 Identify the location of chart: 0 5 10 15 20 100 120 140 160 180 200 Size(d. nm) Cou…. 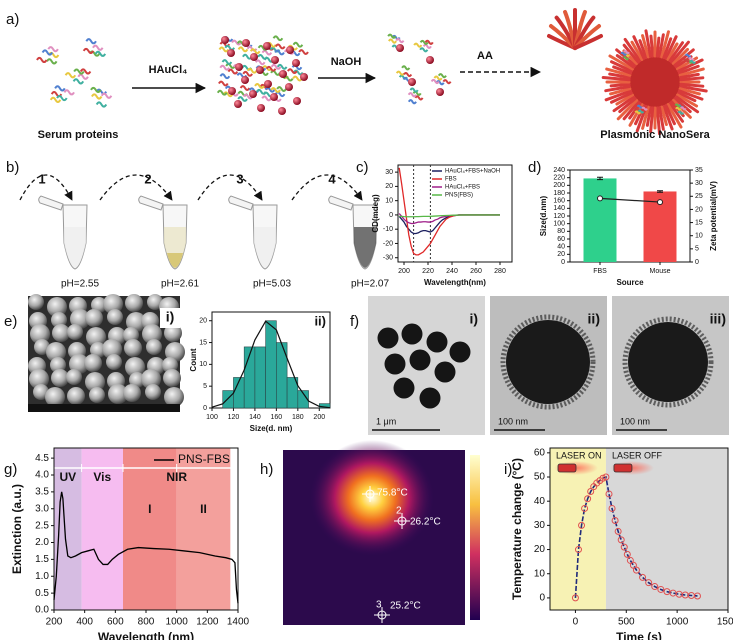
(260, 372).